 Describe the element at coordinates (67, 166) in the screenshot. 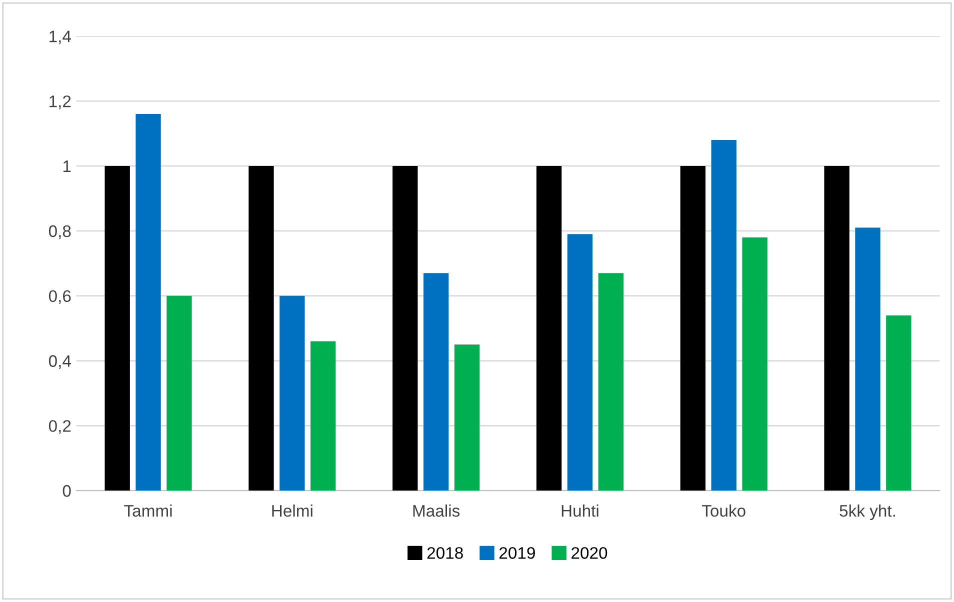

I see `y-tick-label: 1` at that location.